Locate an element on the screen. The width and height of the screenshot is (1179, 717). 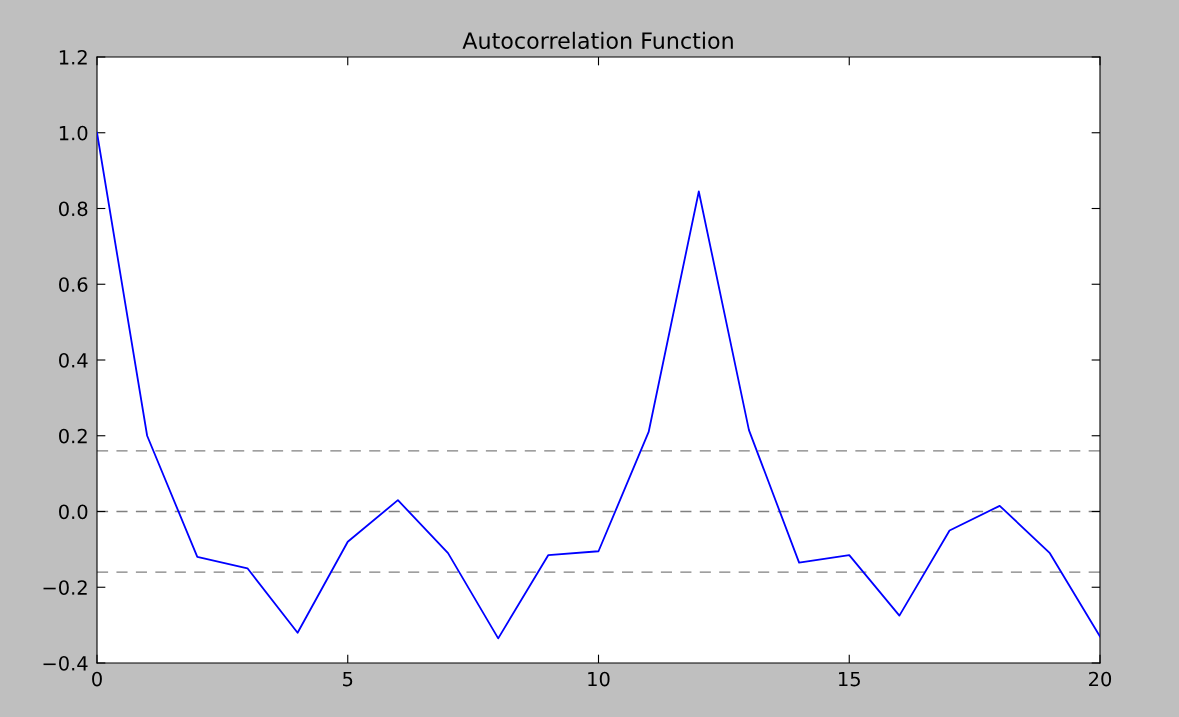
y-tick-label: 0.2 is located at coordinates (73, 436).